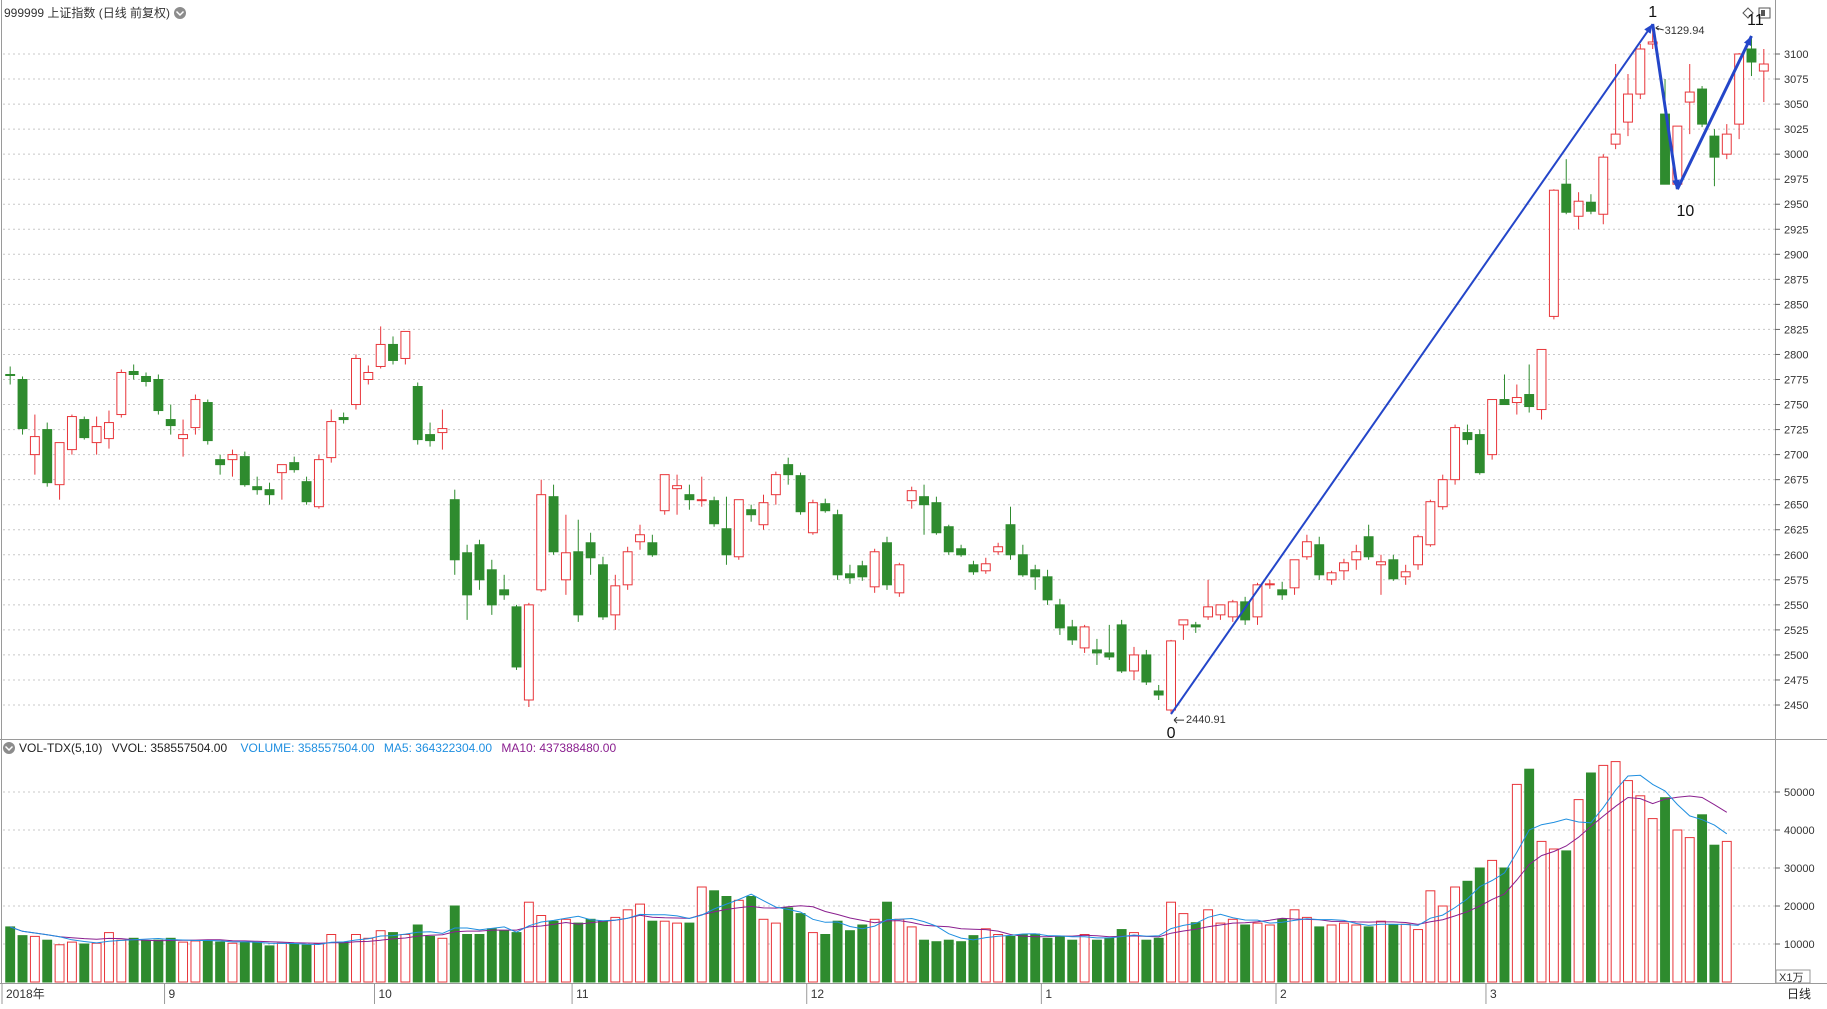 This screenshot has width=1827, height=1009. I want to click on period-label: 日线, so click(1799, 994).